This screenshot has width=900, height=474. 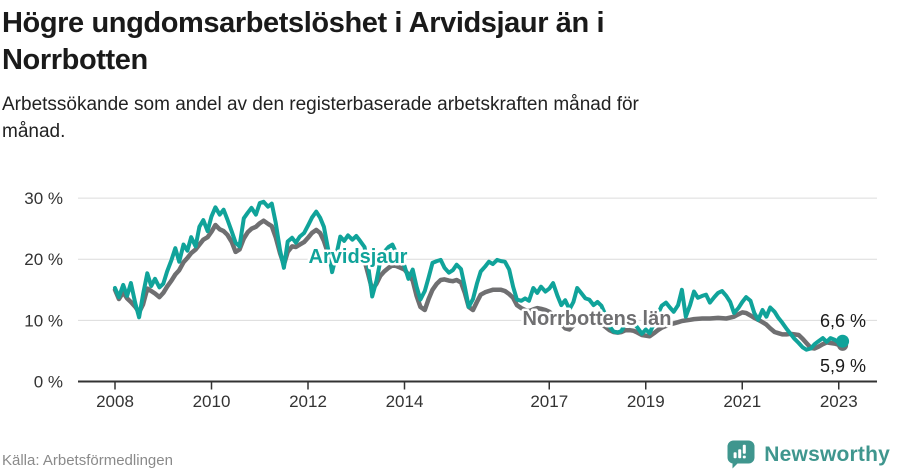 I want to click on x-tick-label: 2014, so click(x=405, y=401).